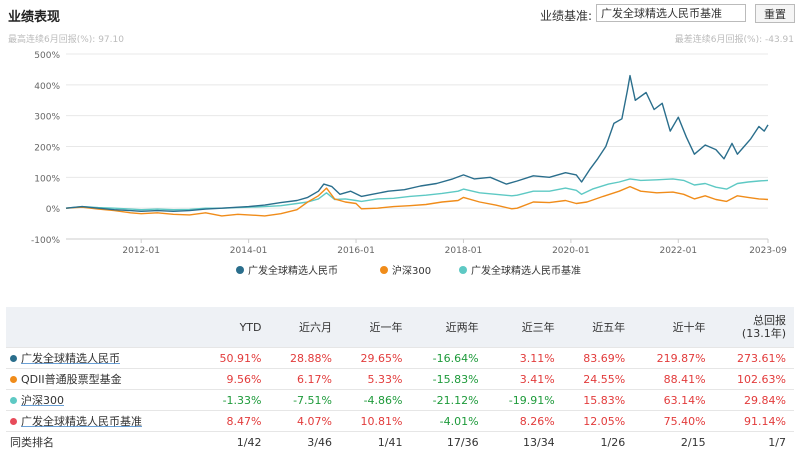 Image resolution: width=800 pixels, height=452 pixels. What do you see at coordinates (375, 358) in the screenshot?
I see `table-cell: 29.65%` at bounding box center [375, 358].